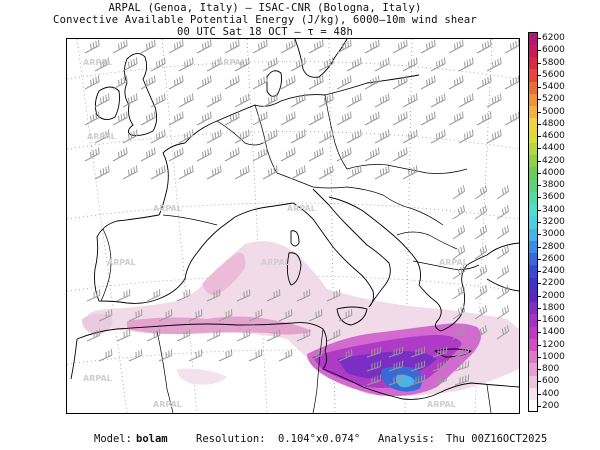  What do you see at coordinates (553, 136) in the screenshot?
I see `colorbar-label: 4600` at bounding box center [553, 136].